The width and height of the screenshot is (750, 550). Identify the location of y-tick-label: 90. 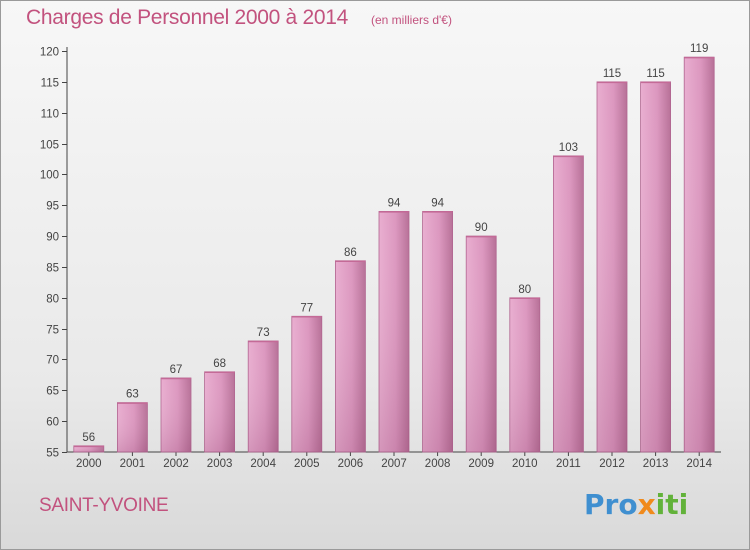
(52, 238).